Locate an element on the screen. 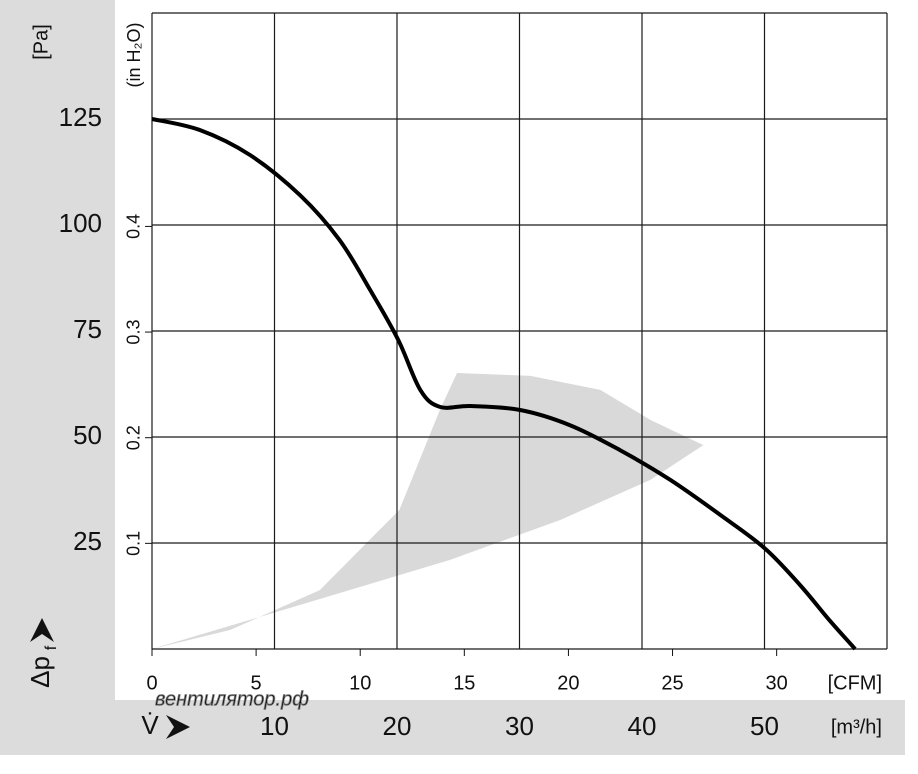  watermark: вентилятор.рф is located at coordinates (232, 699).